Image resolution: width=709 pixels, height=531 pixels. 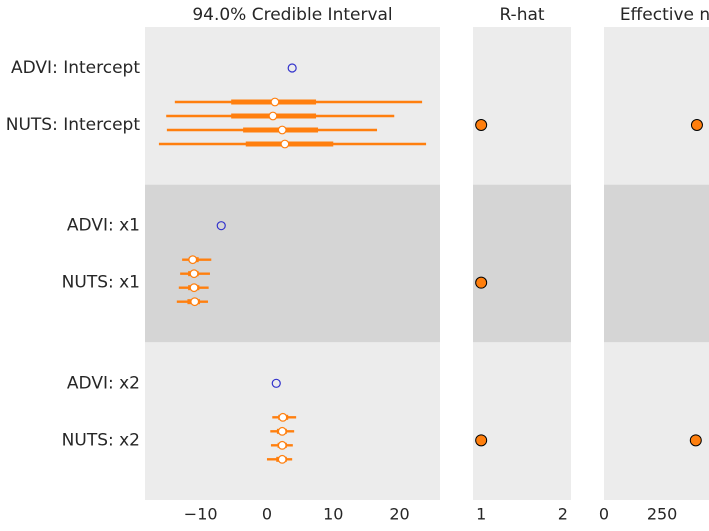 What do you see at coordinates (101, 440) in the screenshot?
I see `row-label: NUTS: x2` at bounding box center [101, 440].